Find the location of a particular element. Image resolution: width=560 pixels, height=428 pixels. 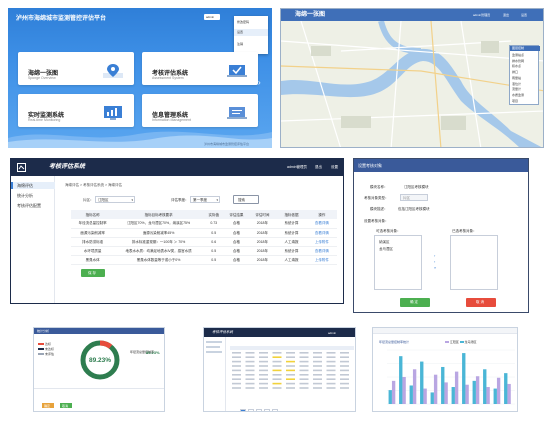

breadcrumb-item: 考核评估系统 is located at coordinates (93, 185).